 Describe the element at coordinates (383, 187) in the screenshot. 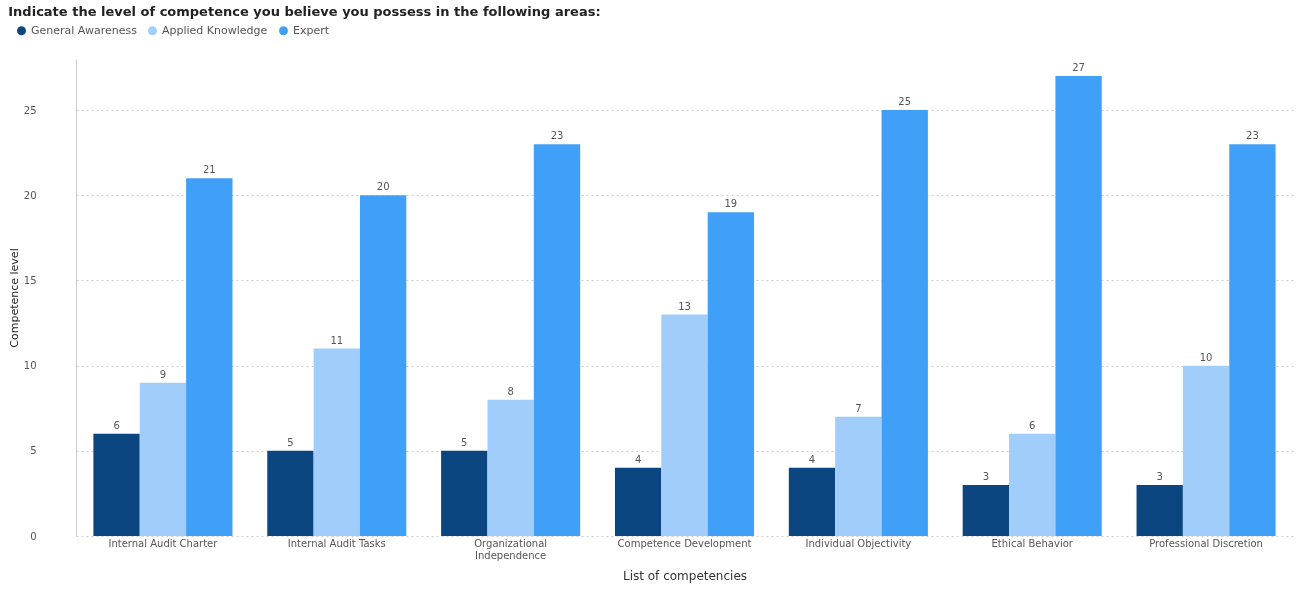

I see `data-label: 20` at that location.